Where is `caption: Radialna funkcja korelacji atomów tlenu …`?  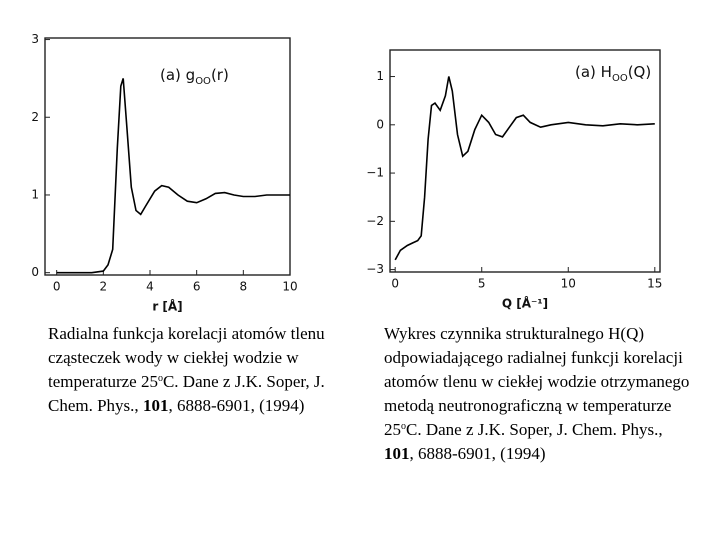 caption: Radialna funkcja korelacji atomów tlenu … is located at coordinates (198, 370).